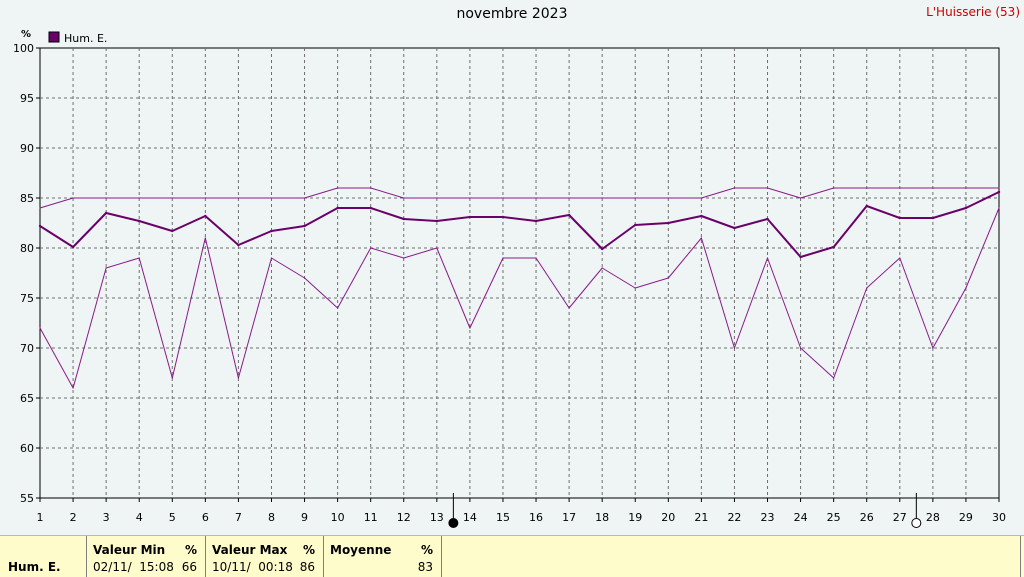  What do you see at coordinates (27, 298) in the screenshot?
I see `y-tick-label: 75` at bounding box center [27, 298].